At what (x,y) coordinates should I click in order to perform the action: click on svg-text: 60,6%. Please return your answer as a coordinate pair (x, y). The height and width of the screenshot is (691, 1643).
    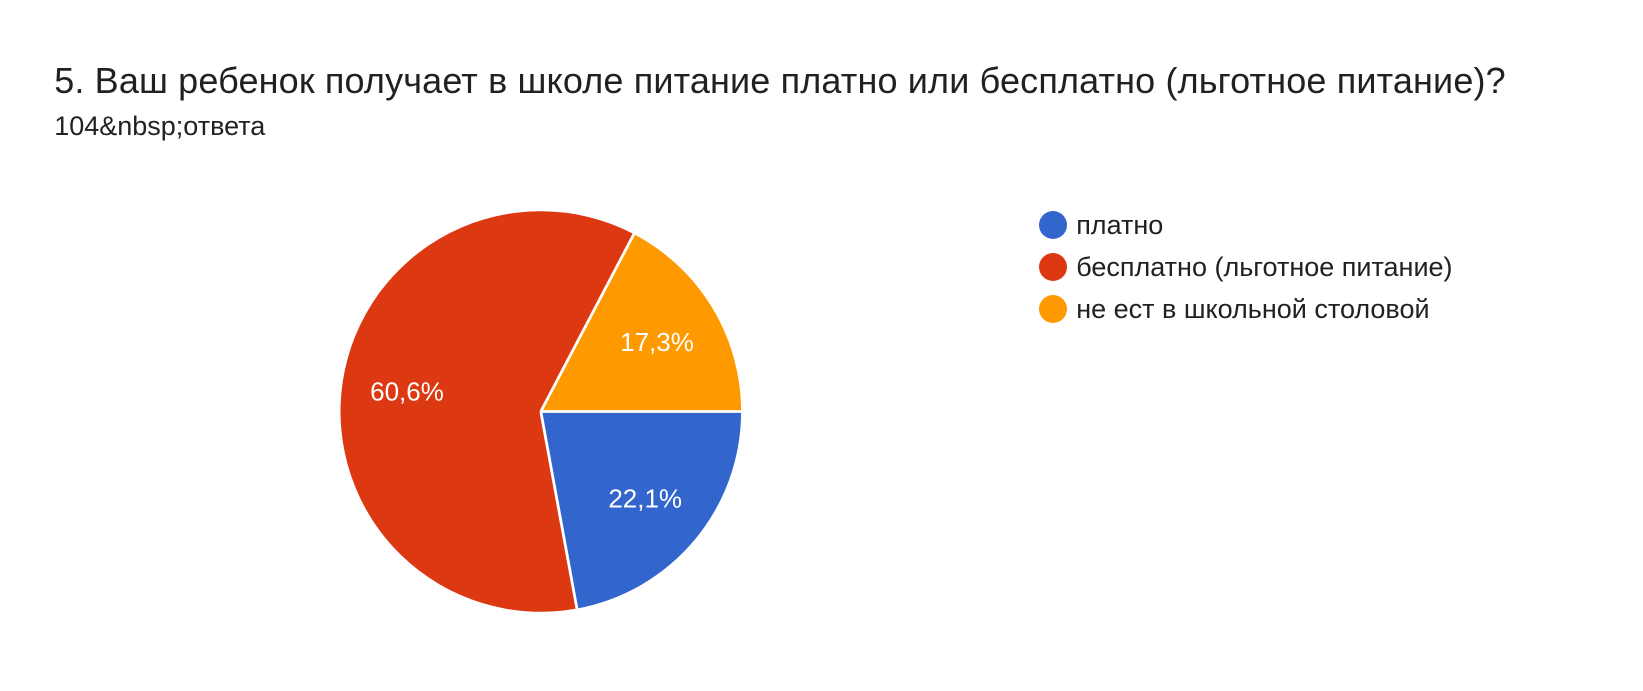
    Looking at the image, I should click on (407, 392).